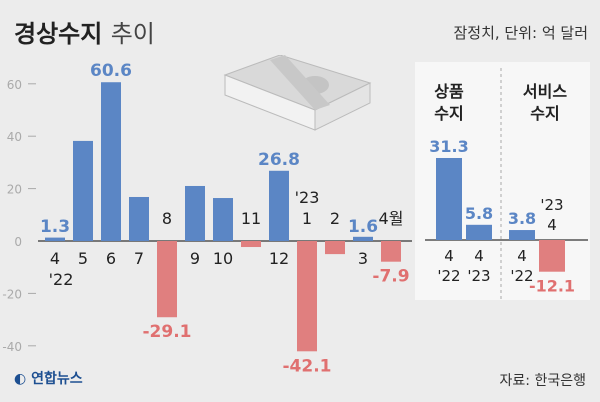  What do you see at coordinates (195, 258) in the screenshot?
I see `category-label: 9` at bounding box center [195, 258].